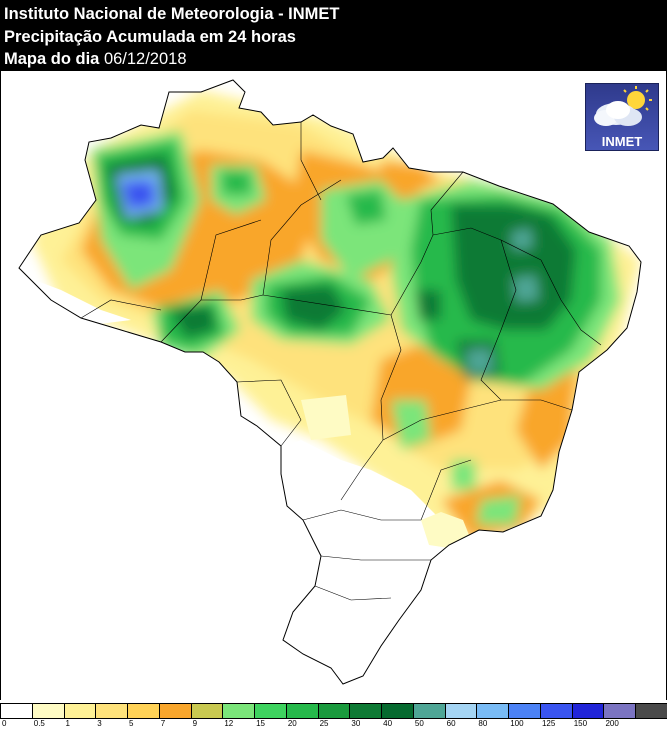 This screenshot has height=730, width=667. I want to click on map-date: 06/12/2018, so click(145, 59).